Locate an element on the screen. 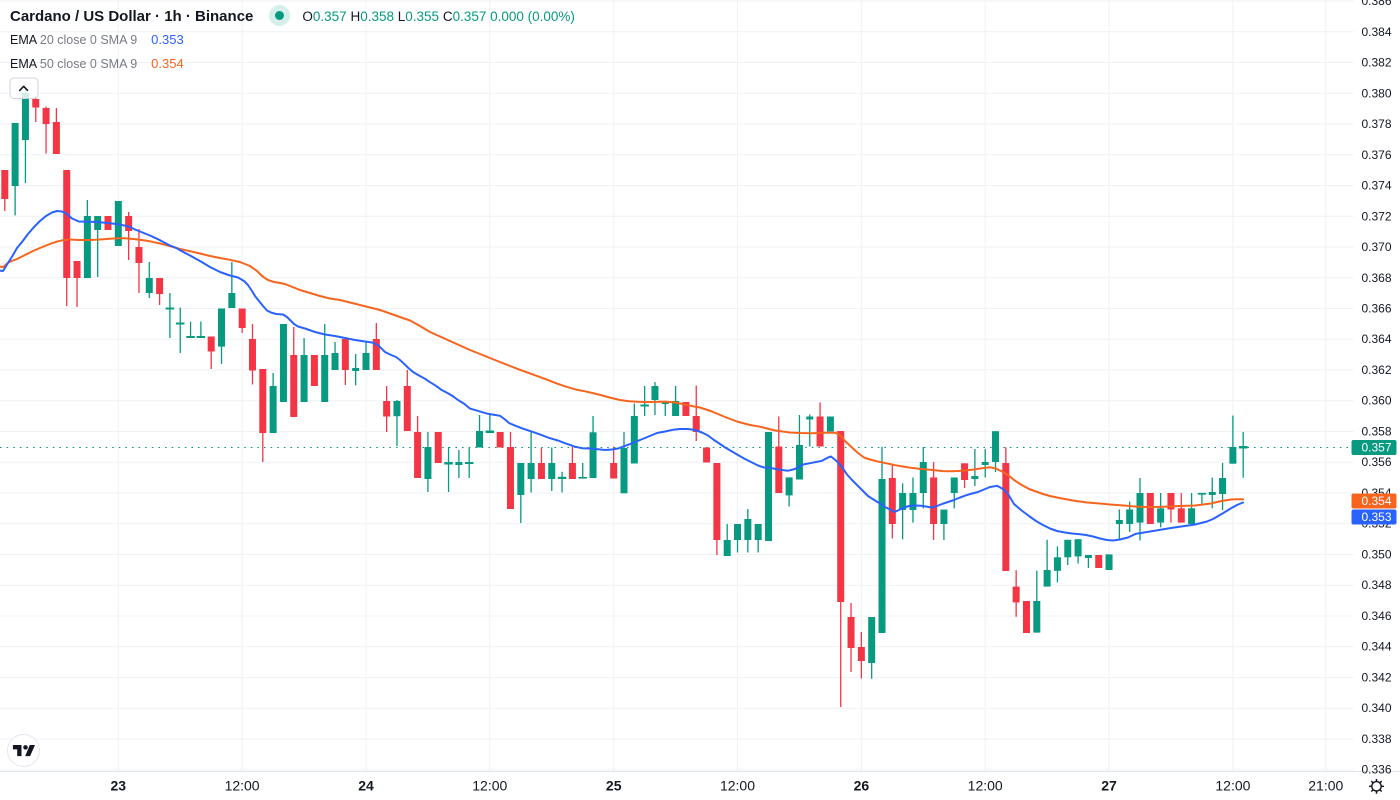 The height and width of the screenshot is (800, 1400). svg-text: 21:00 is located at coordinates (1325, 786).